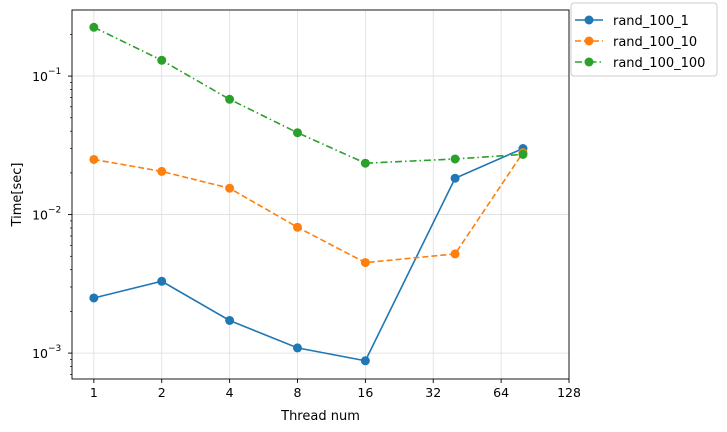  What do you see at coordinates (433, 392) in the screenshot?
I see `x-tick-label: 32` at bounding box center [433, 392].